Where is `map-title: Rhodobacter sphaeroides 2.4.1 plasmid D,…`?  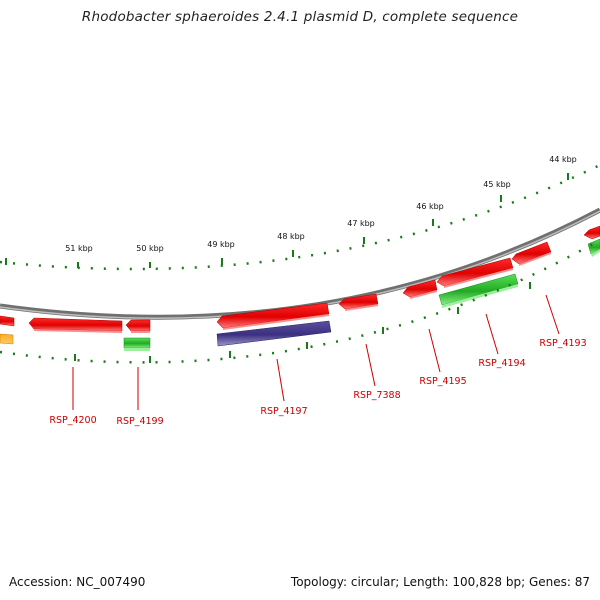
map-title: Rhodobacter sphaeroides 2.4.1 plasmid D,… is located at coordinates (300, 17).